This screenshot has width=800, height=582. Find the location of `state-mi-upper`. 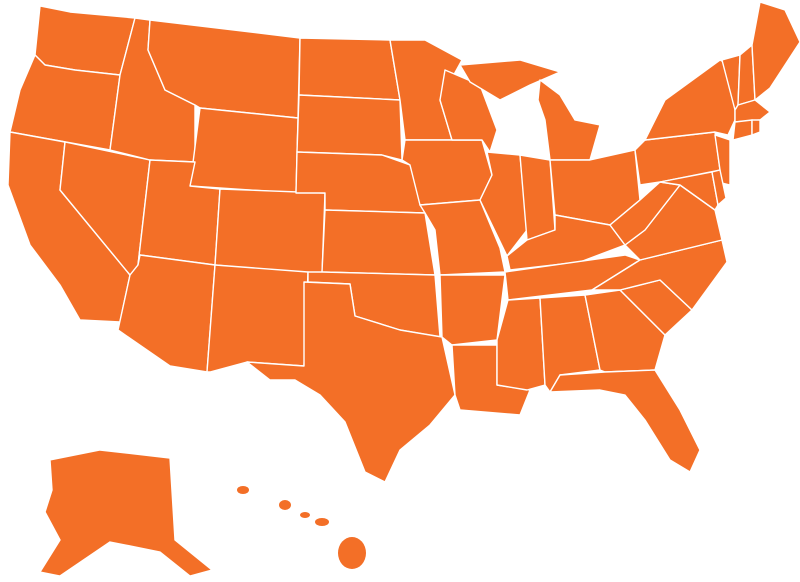

state-mi-upper is located at coordinates (510, 80).